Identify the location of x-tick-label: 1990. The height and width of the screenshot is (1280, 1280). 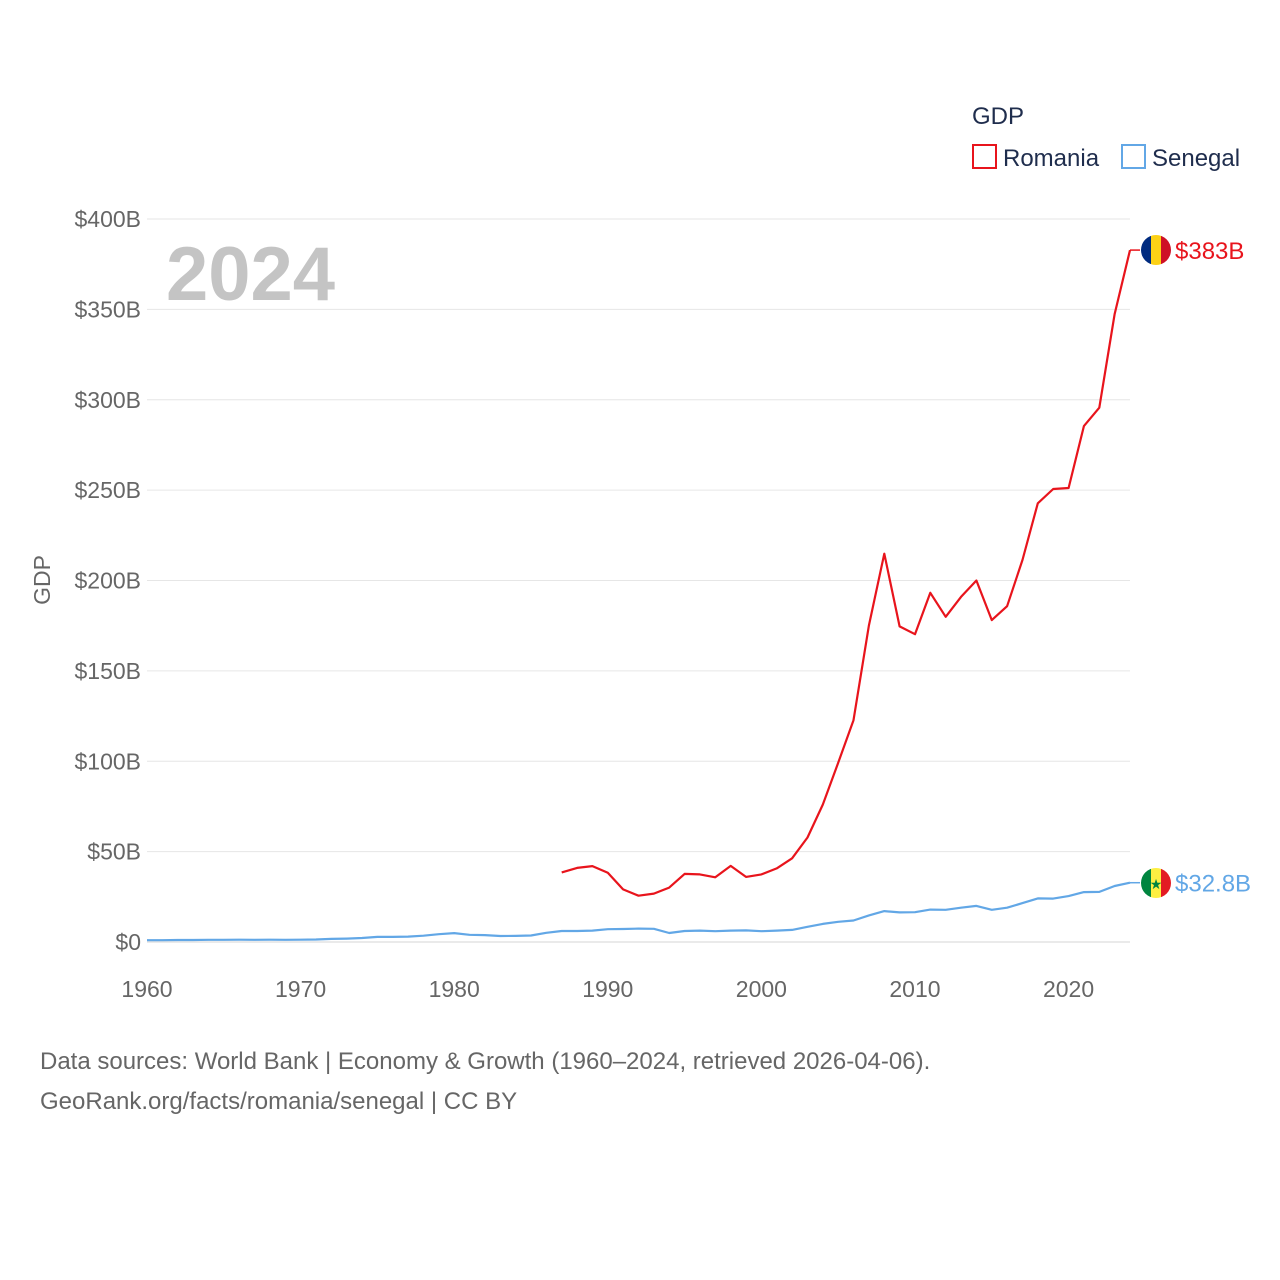
(607, 989).